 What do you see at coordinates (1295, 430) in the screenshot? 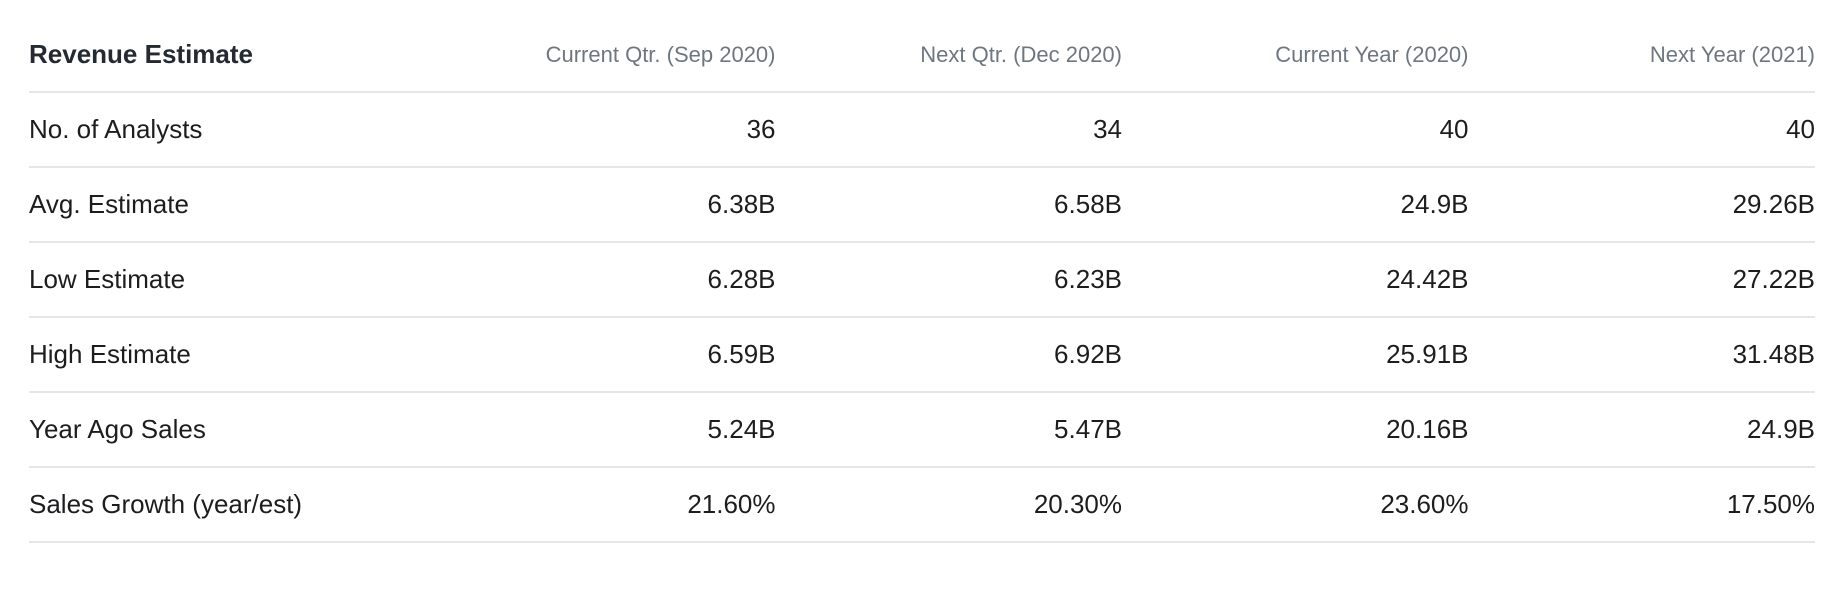
I see `table-cell: 20.16B` at bounding box center [1295, 430].